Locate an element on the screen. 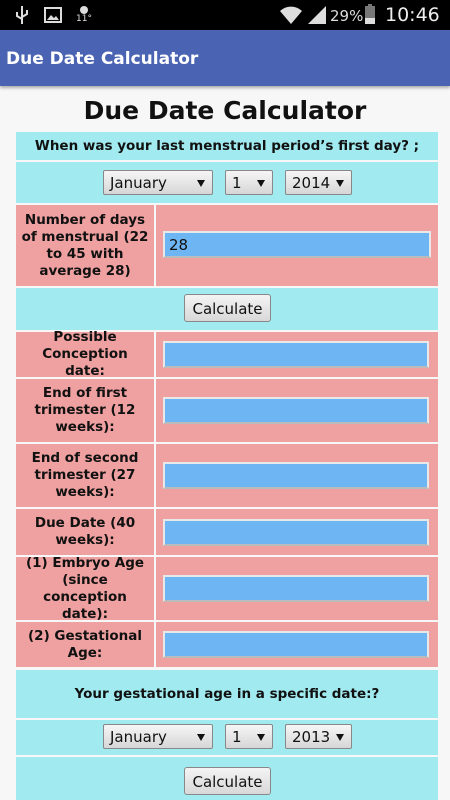 This screenshot has height=800, width=450. year-select: 2013 is located at coordinates (318, 736).